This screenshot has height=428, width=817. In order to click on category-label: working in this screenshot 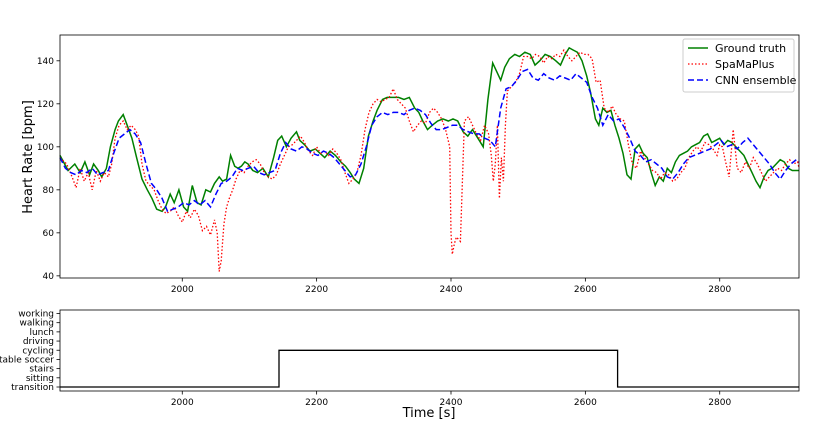, I will do `click(36, 315)`.